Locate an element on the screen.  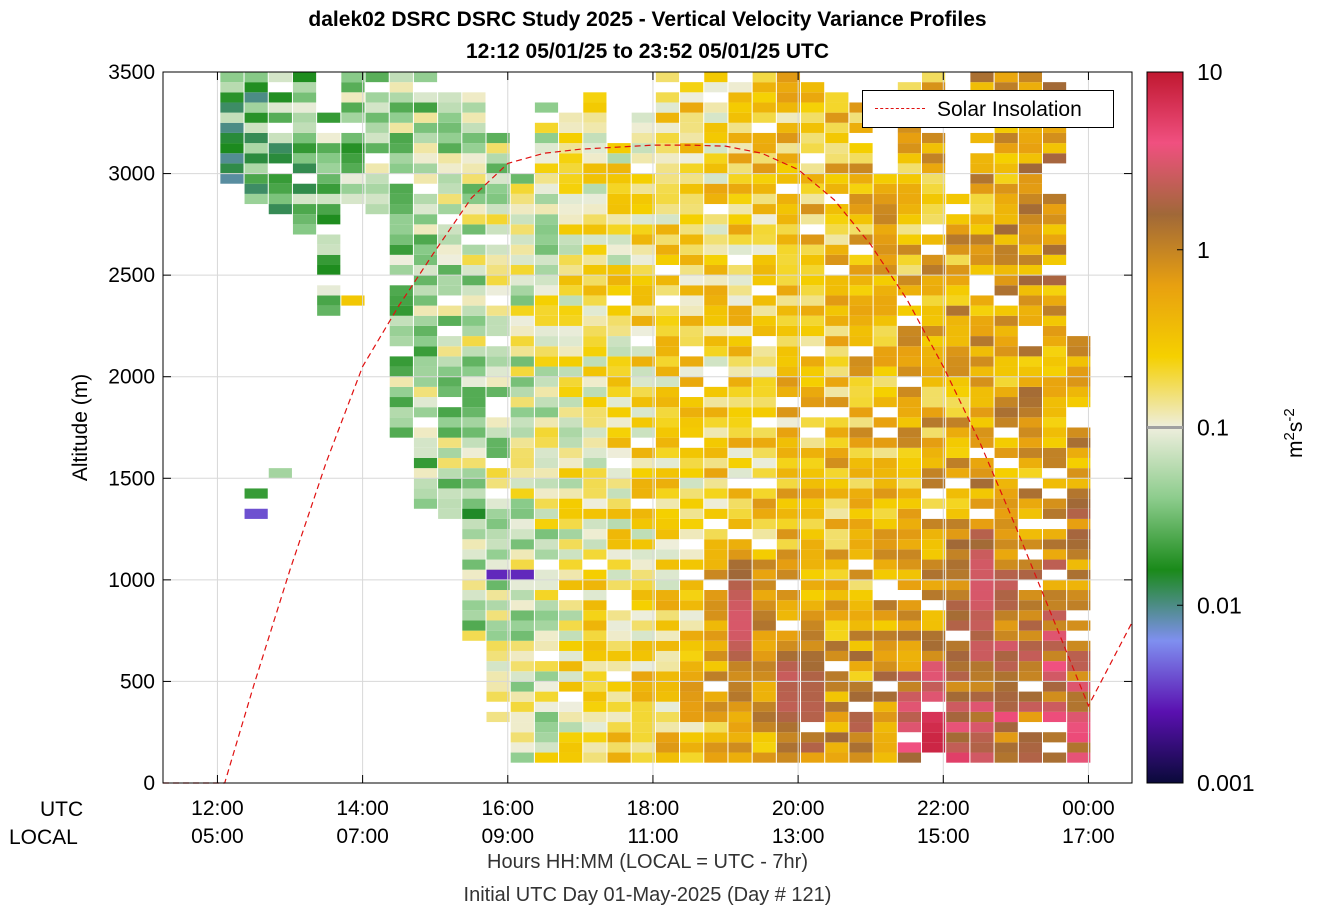
y-tick-label: 500 is located at coordinates (137, 681).